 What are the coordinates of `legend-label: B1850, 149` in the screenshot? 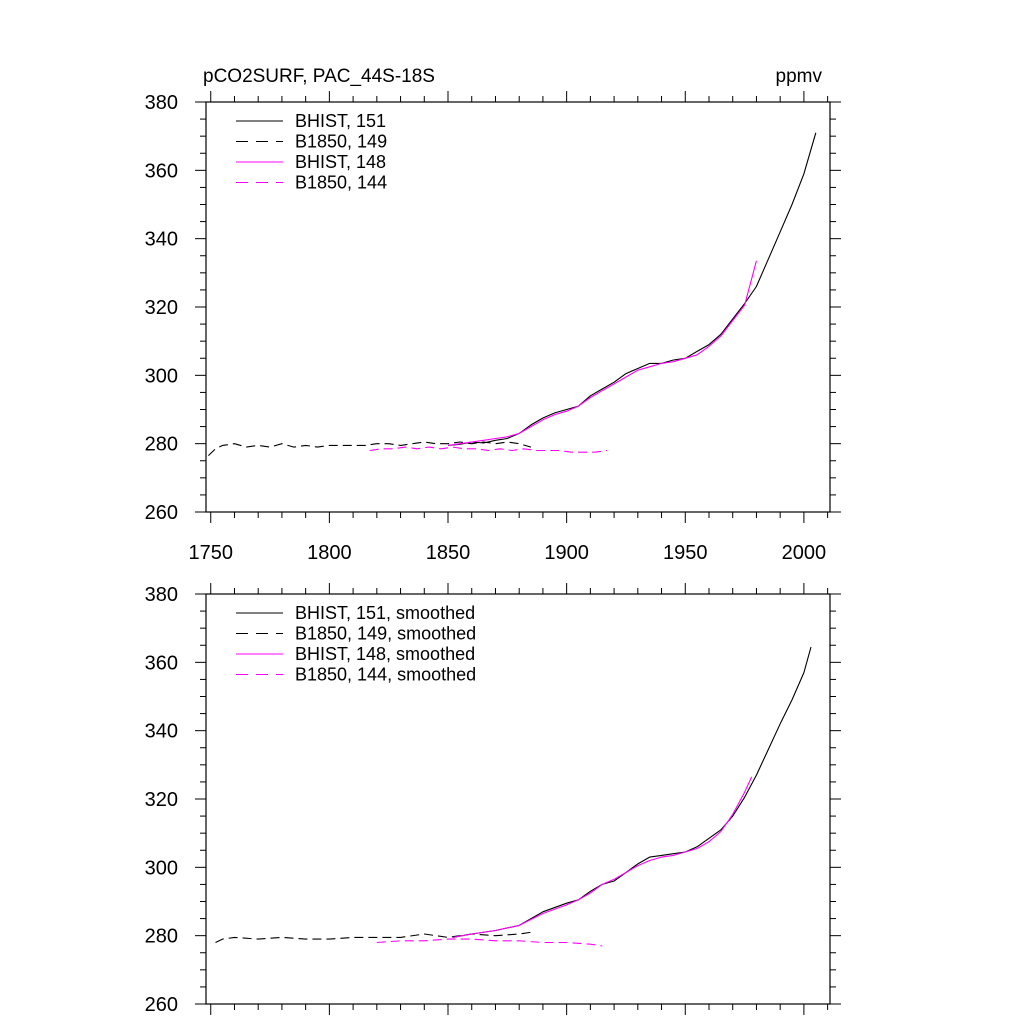 It's located at (341, 142).